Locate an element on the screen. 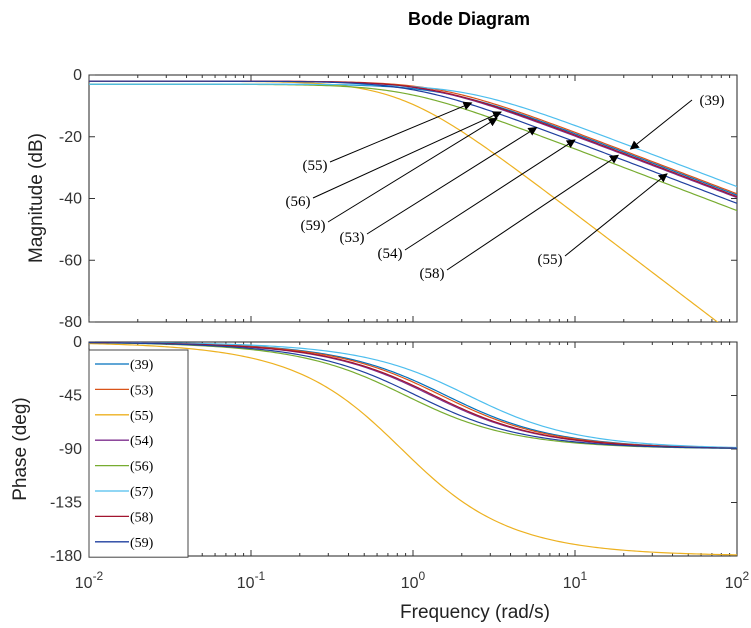 The height and width of the screenshot is (628, 751). legend-label: (56) is located at coordinates (142, 467).